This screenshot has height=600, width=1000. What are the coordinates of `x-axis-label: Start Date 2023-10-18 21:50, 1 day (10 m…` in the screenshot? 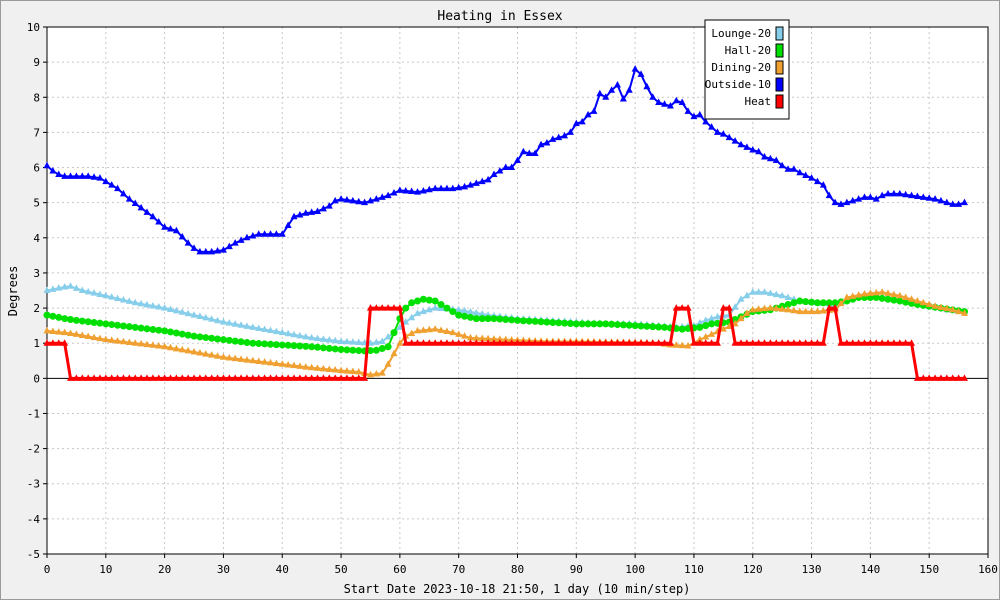 It's located at (517, 589).